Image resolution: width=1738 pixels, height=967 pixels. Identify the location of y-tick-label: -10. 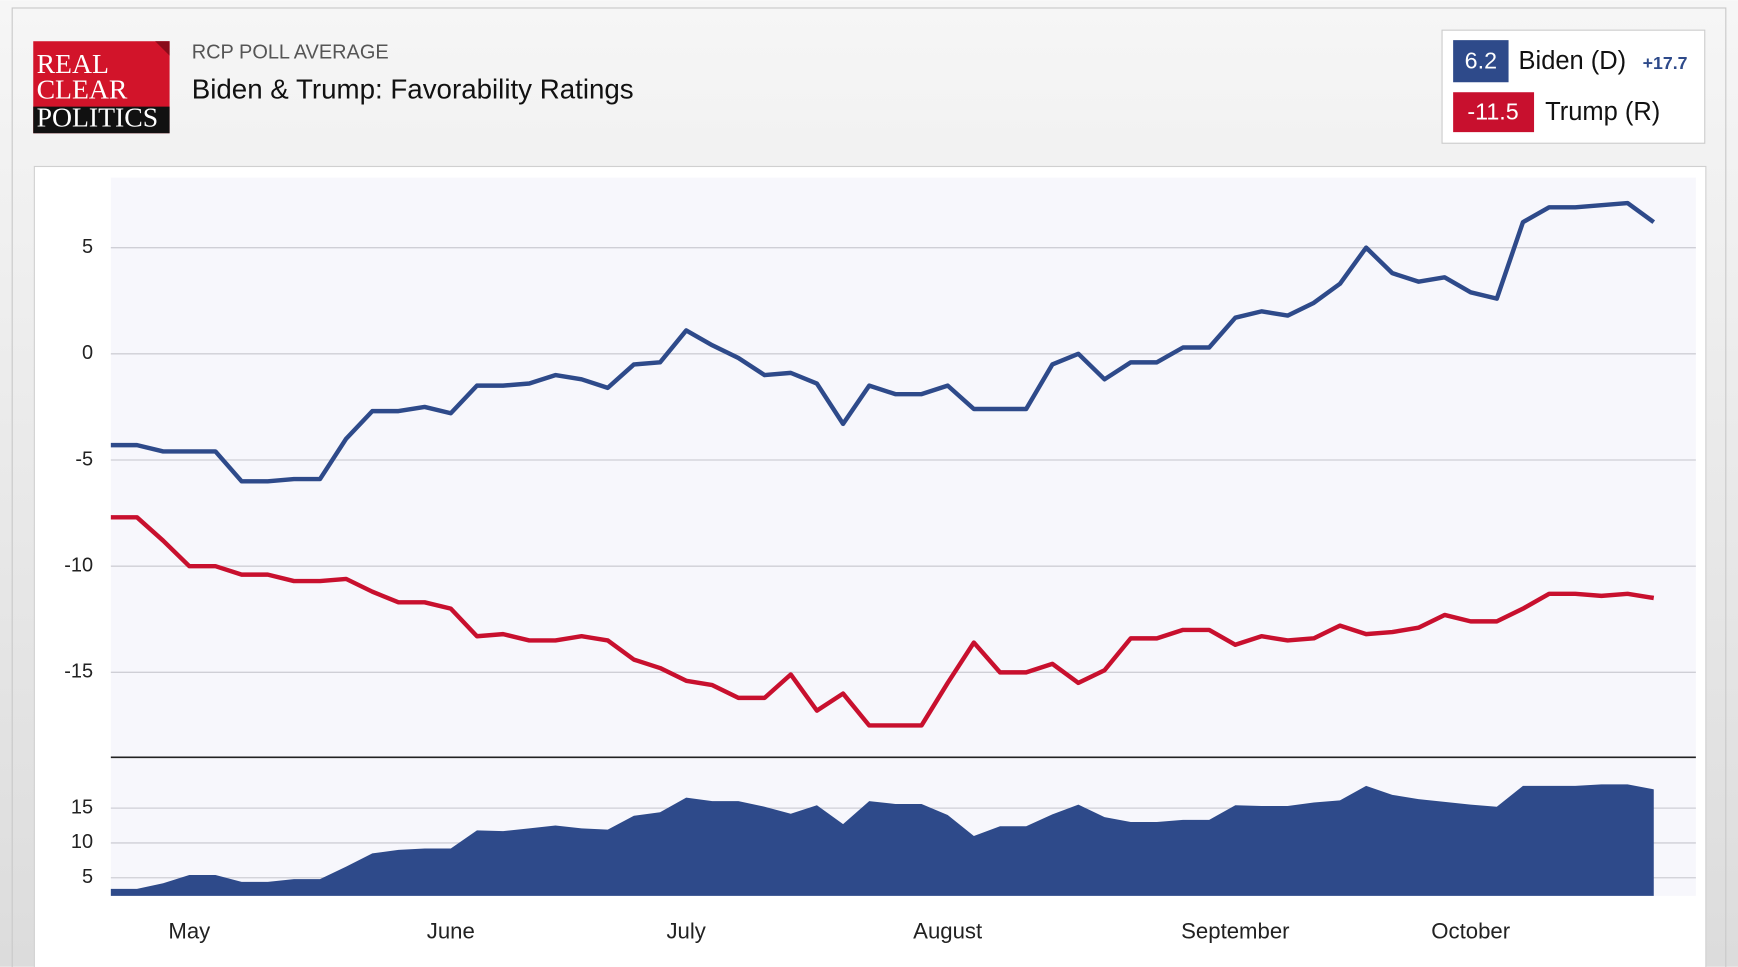
(78, 565).